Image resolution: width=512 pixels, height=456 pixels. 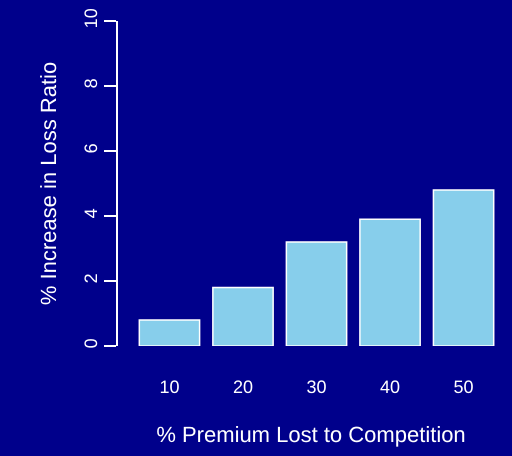 I want to click on x-tick-label: 40, so click(x=390, y=387).